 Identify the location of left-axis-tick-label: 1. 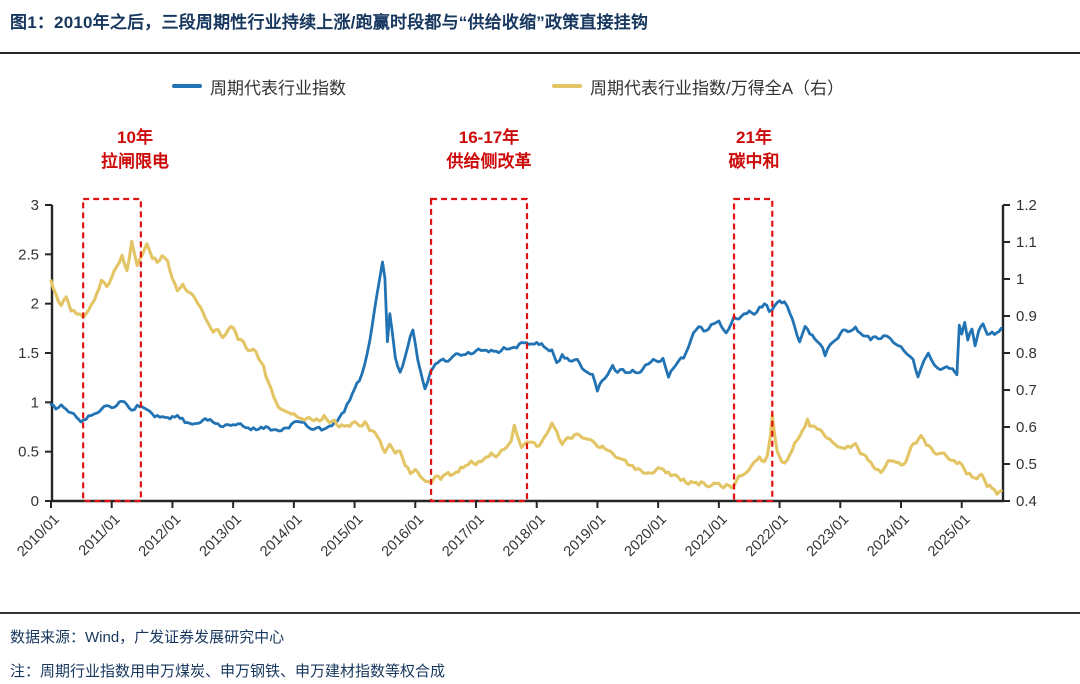
(35, 402).